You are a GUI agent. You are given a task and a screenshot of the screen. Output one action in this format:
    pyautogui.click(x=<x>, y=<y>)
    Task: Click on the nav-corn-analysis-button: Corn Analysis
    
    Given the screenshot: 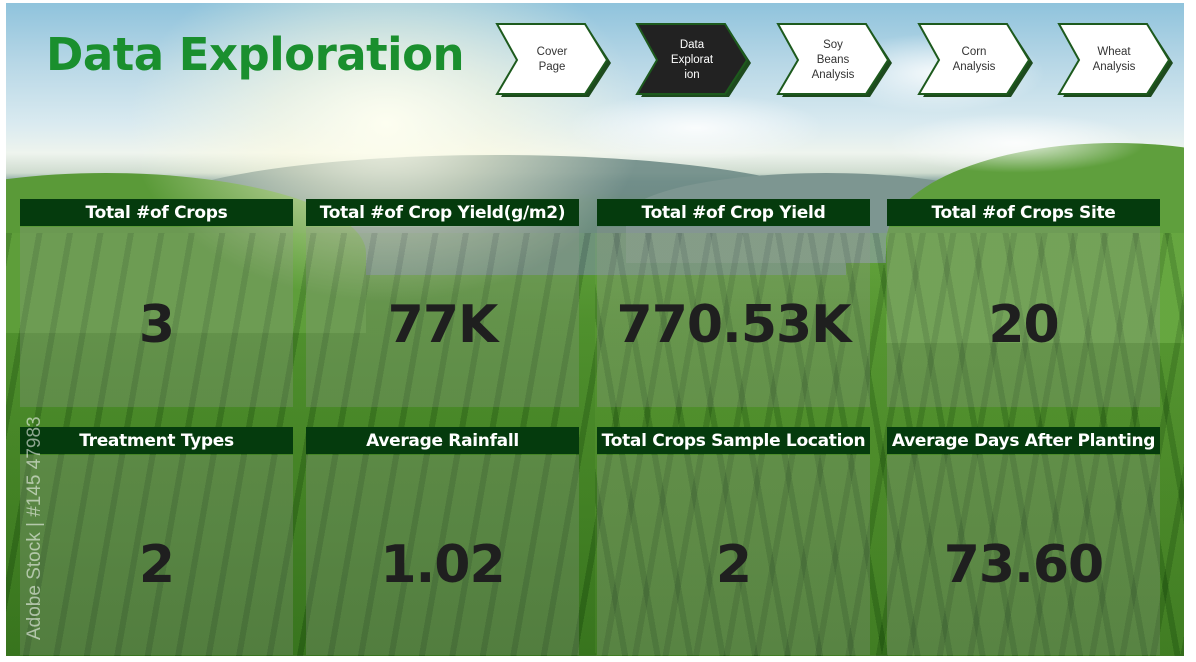 What is the action you would take?
    pyautogui.click(x=976, y=60)
    